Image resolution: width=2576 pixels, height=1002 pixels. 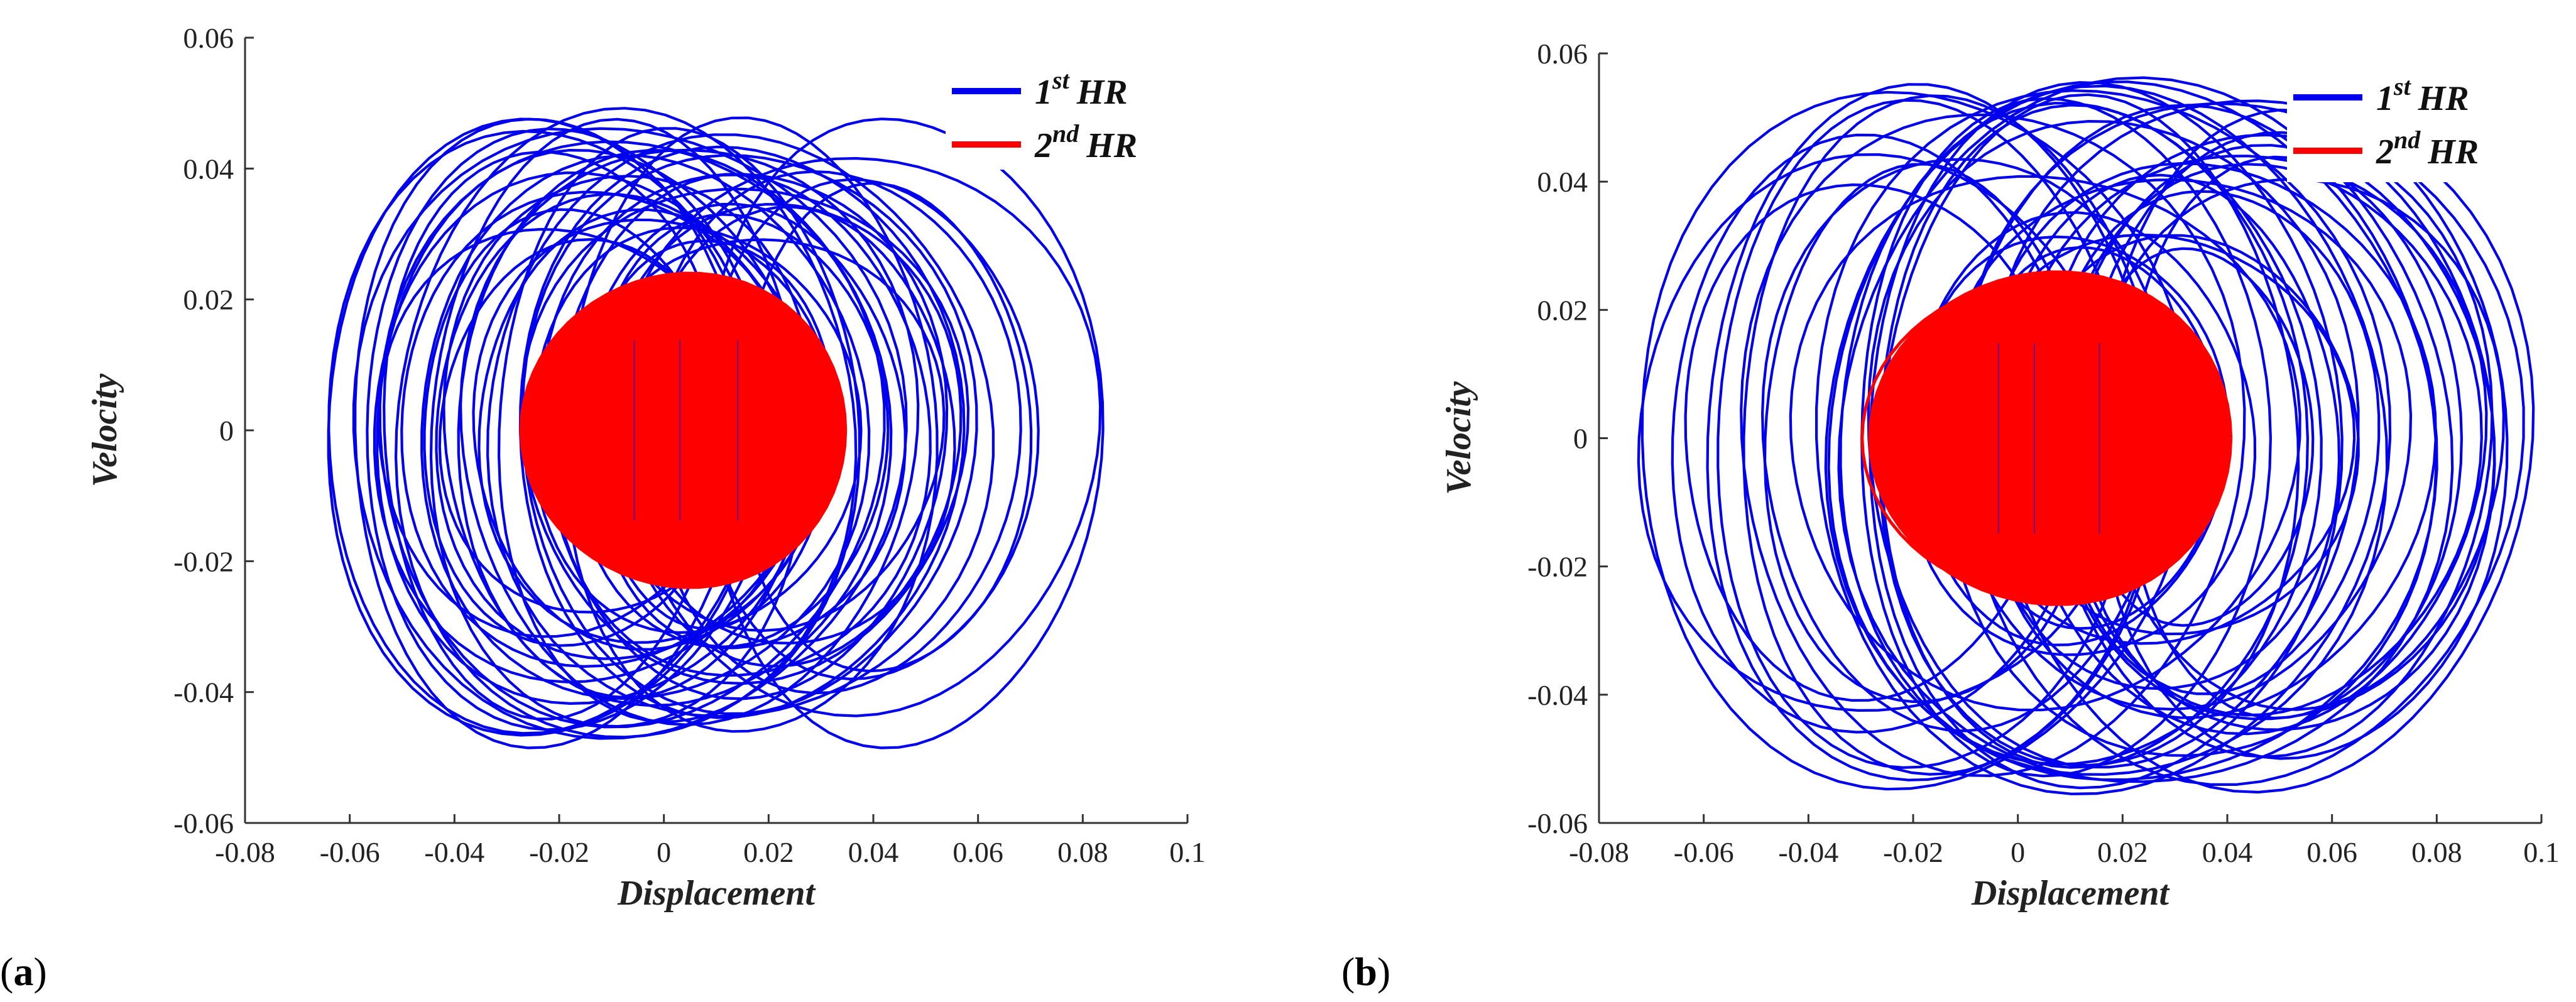 What do you see at coordinates (2227, 852) in the screenshot?
I see `x-tick-label: 0.04` at bounding box center [2227, 852].